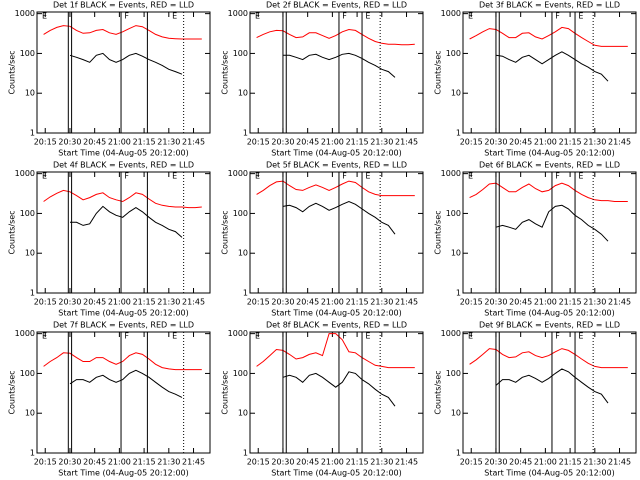 Image resolution: width=640 pixels, height=480 pixels. I want to click on chart-title: Det 6f BLACK = Events, RED = LLD, so click(549, 165).